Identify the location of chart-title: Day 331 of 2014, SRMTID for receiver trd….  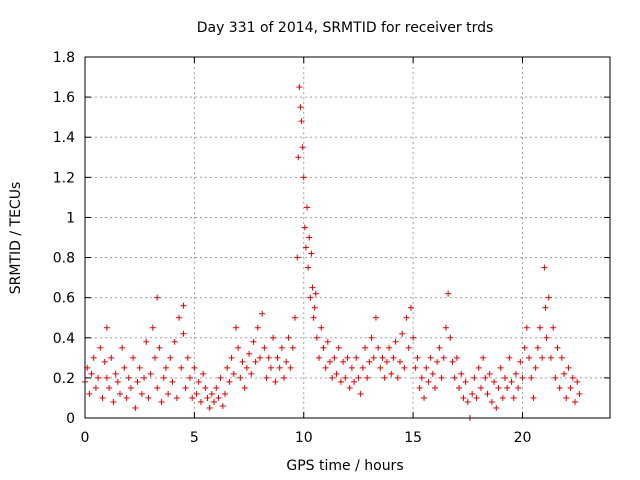
(345, 28).